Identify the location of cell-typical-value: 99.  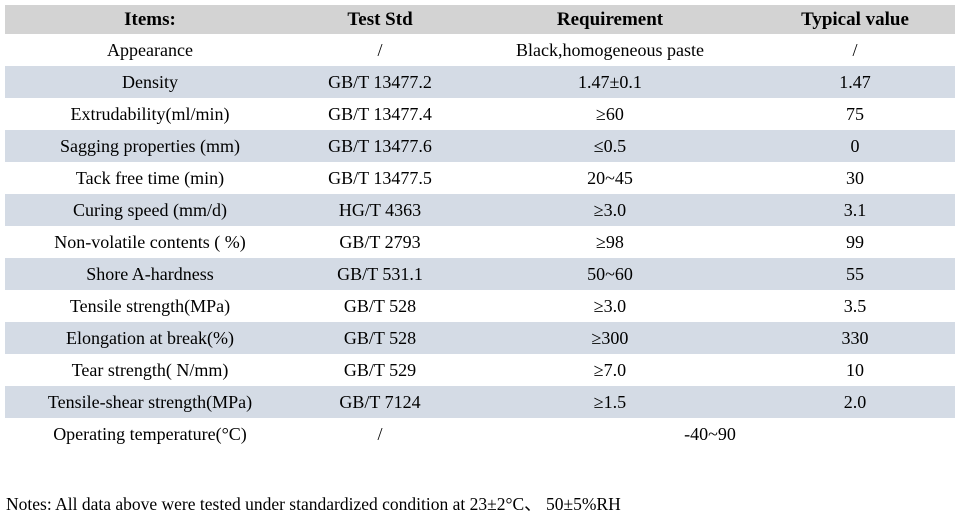
(855, 242).